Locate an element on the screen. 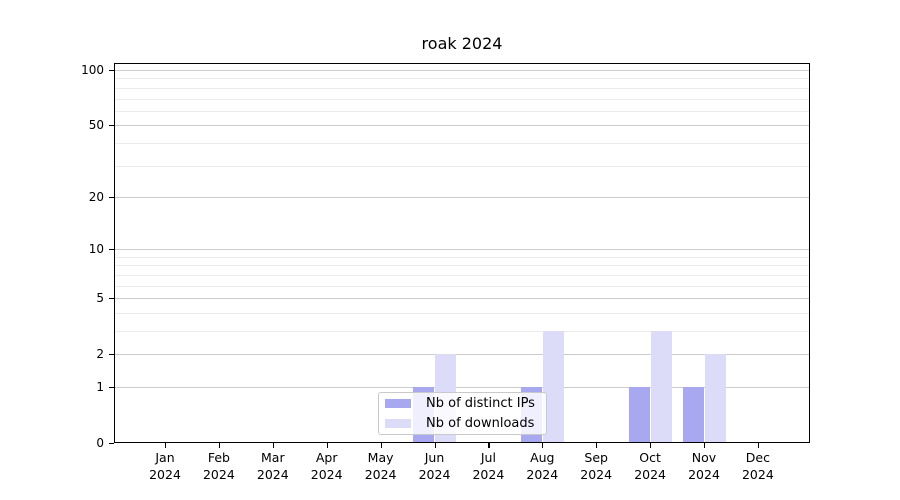 Image resolution: width=900 pixels, height=500 pixels. x-tick-label: Oct 2024 is located at coordinates (650, 466).